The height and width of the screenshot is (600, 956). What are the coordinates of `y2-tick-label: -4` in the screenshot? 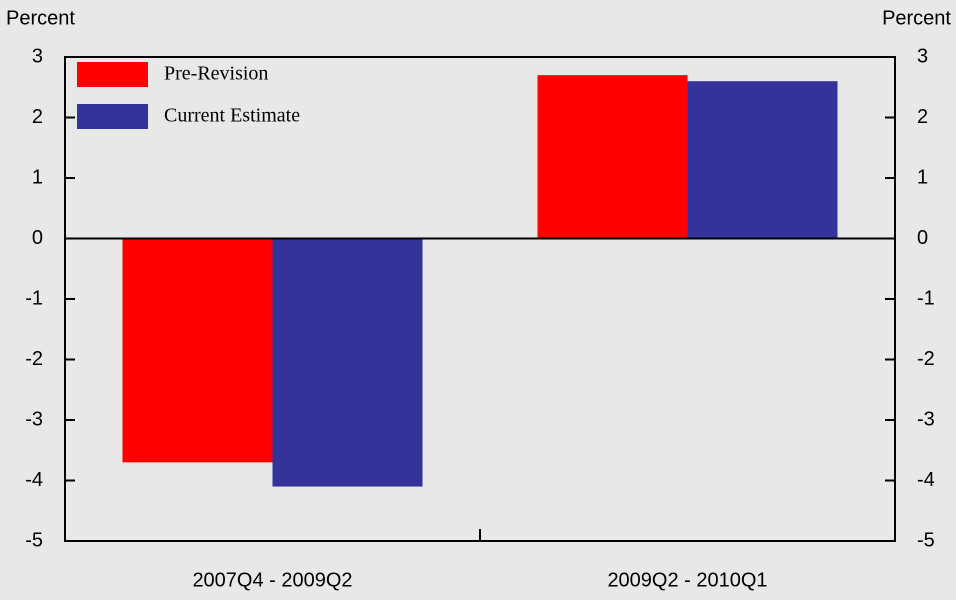 It's located at (926, 480).